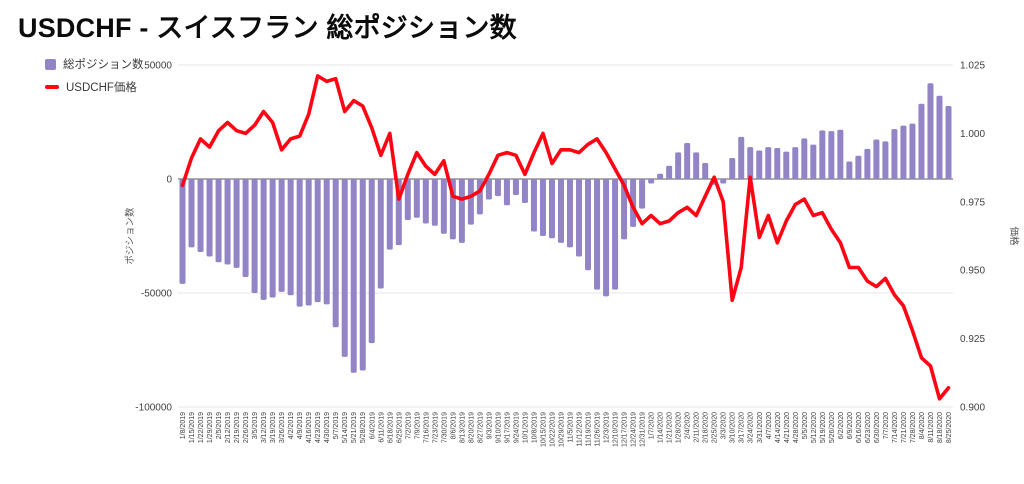 The image size is (1024, 484). What do you see at coordinates (157, 294) in the screenshot?
I see `left-axis-tick: -50000` at bounding box center [157, 294].